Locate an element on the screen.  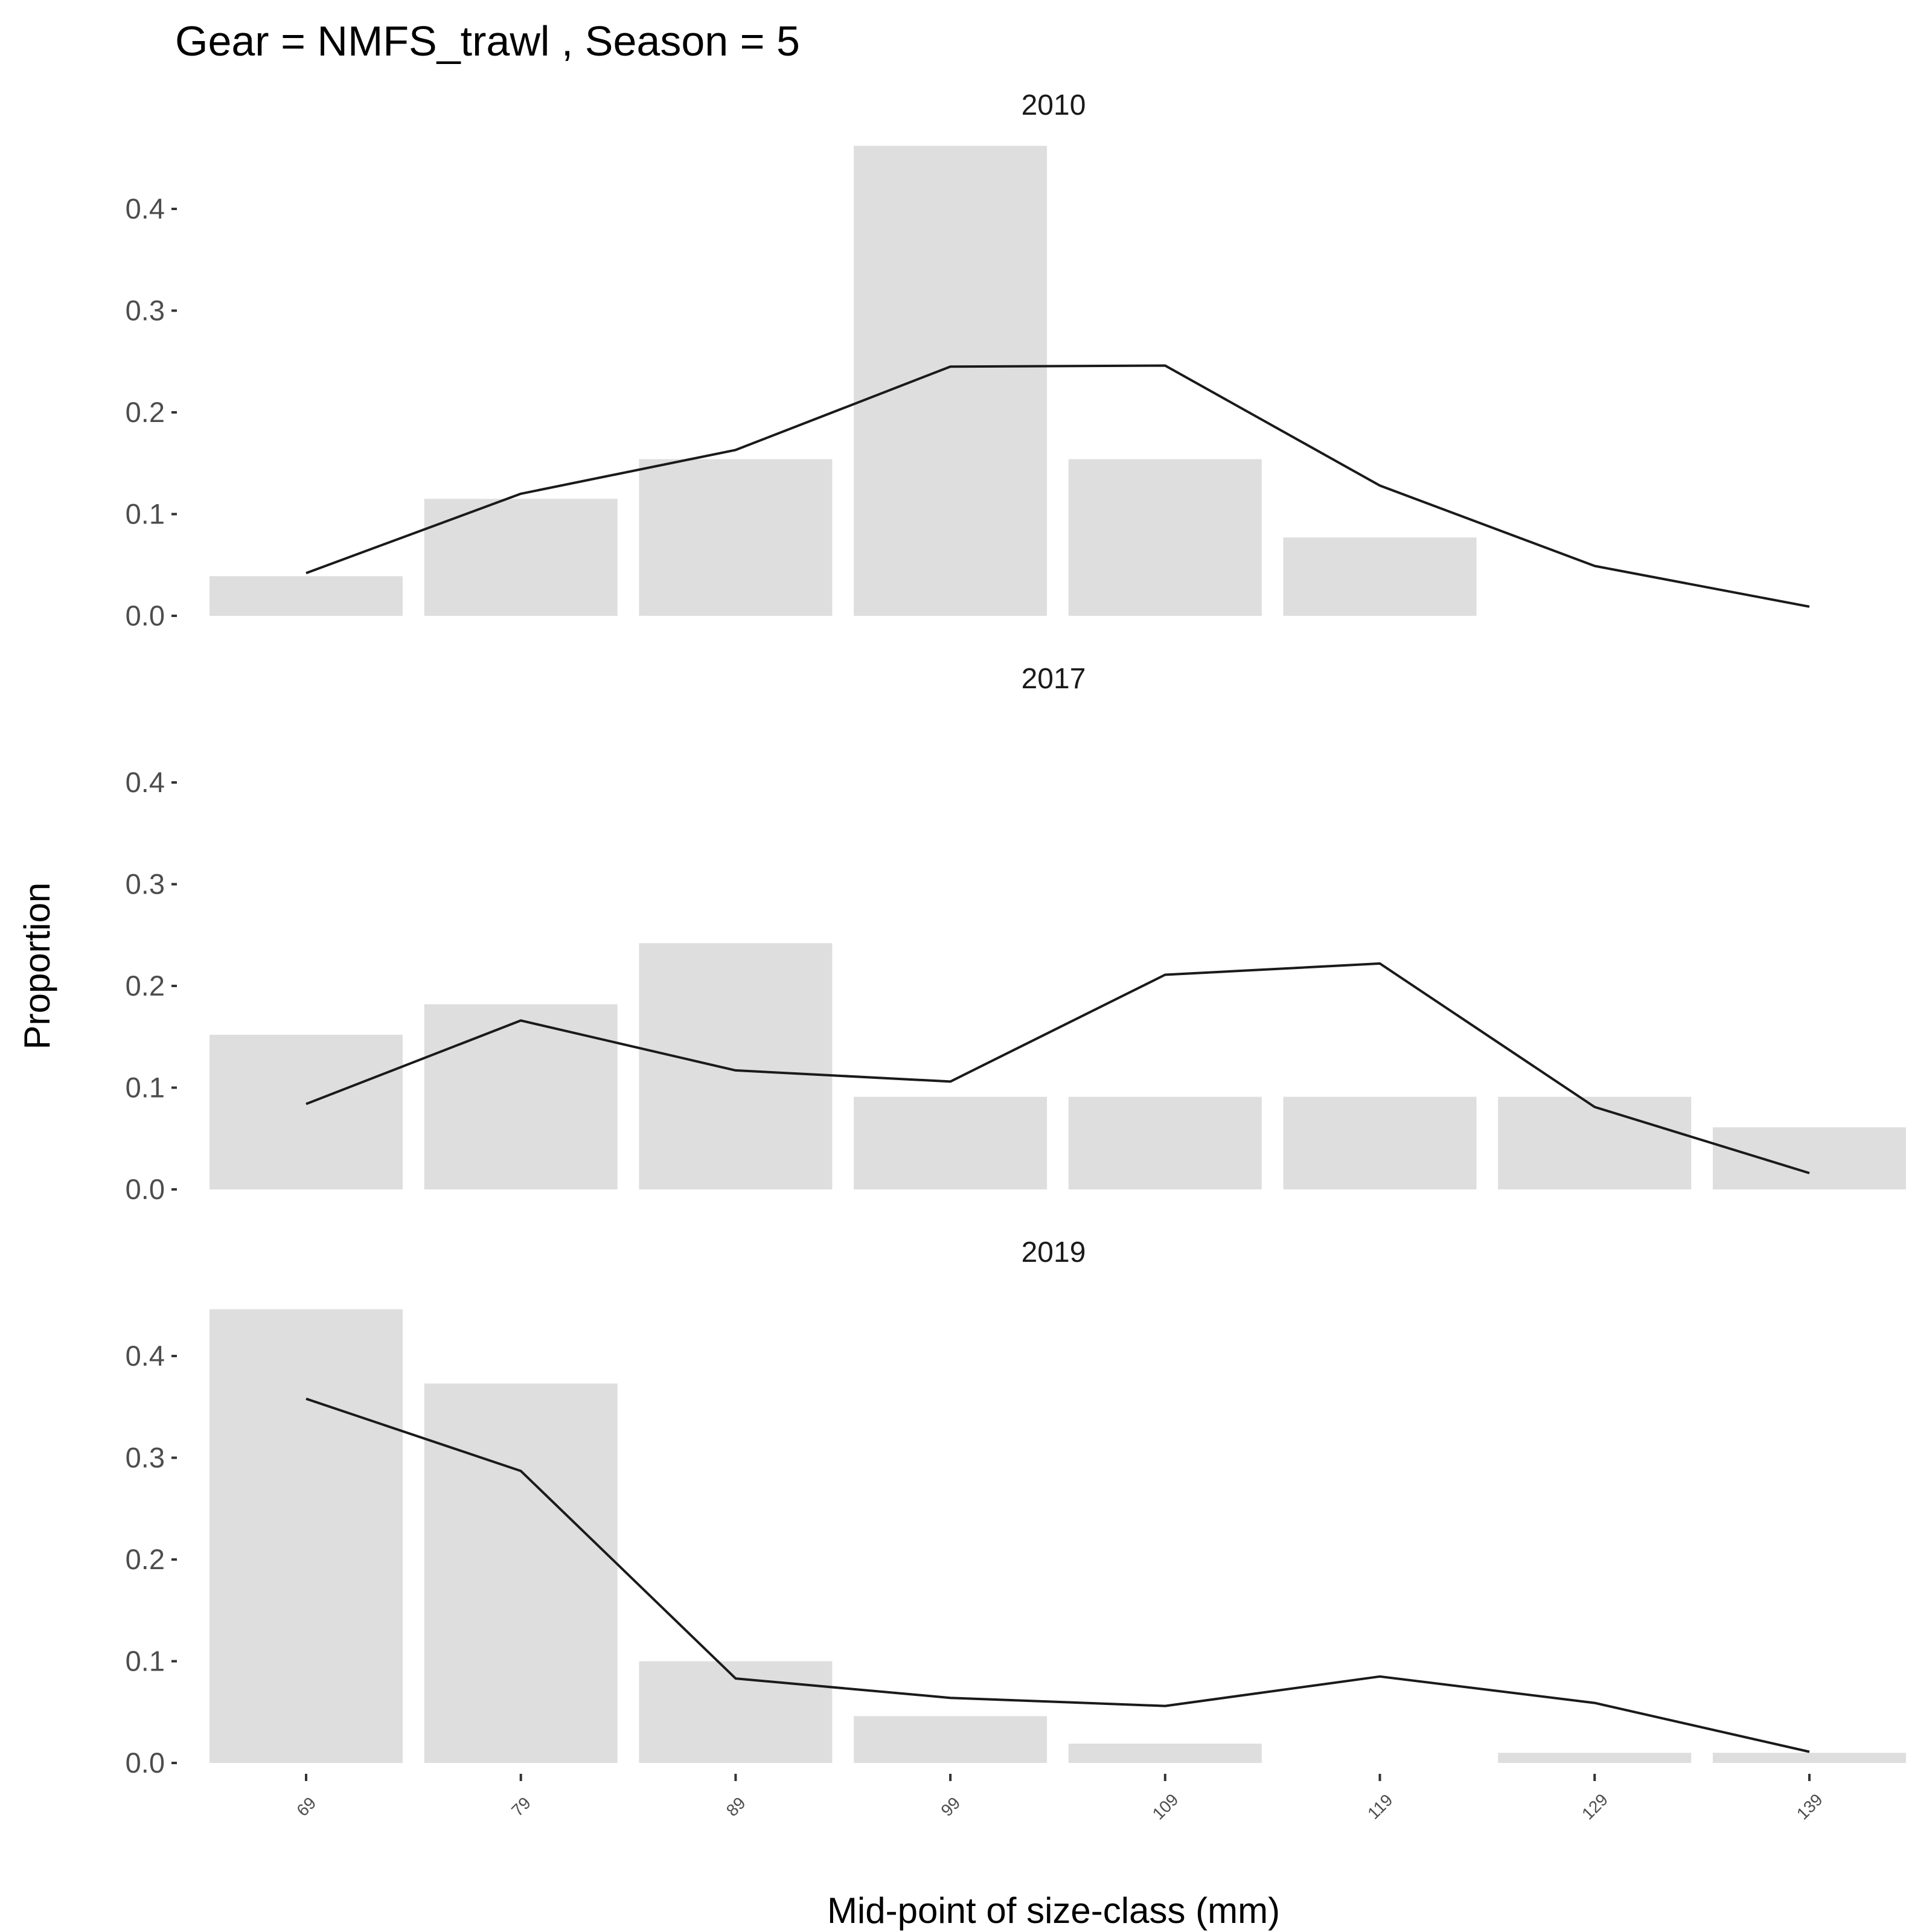
panel-label: 2017 is located at coordinates (1054, 679).